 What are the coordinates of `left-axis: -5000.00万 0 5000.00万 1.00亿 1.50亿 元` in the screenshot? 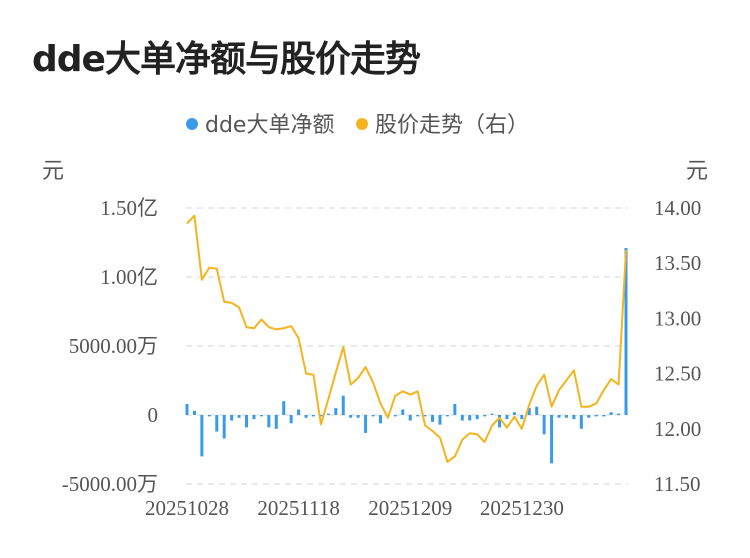 It's located at (100, 327).